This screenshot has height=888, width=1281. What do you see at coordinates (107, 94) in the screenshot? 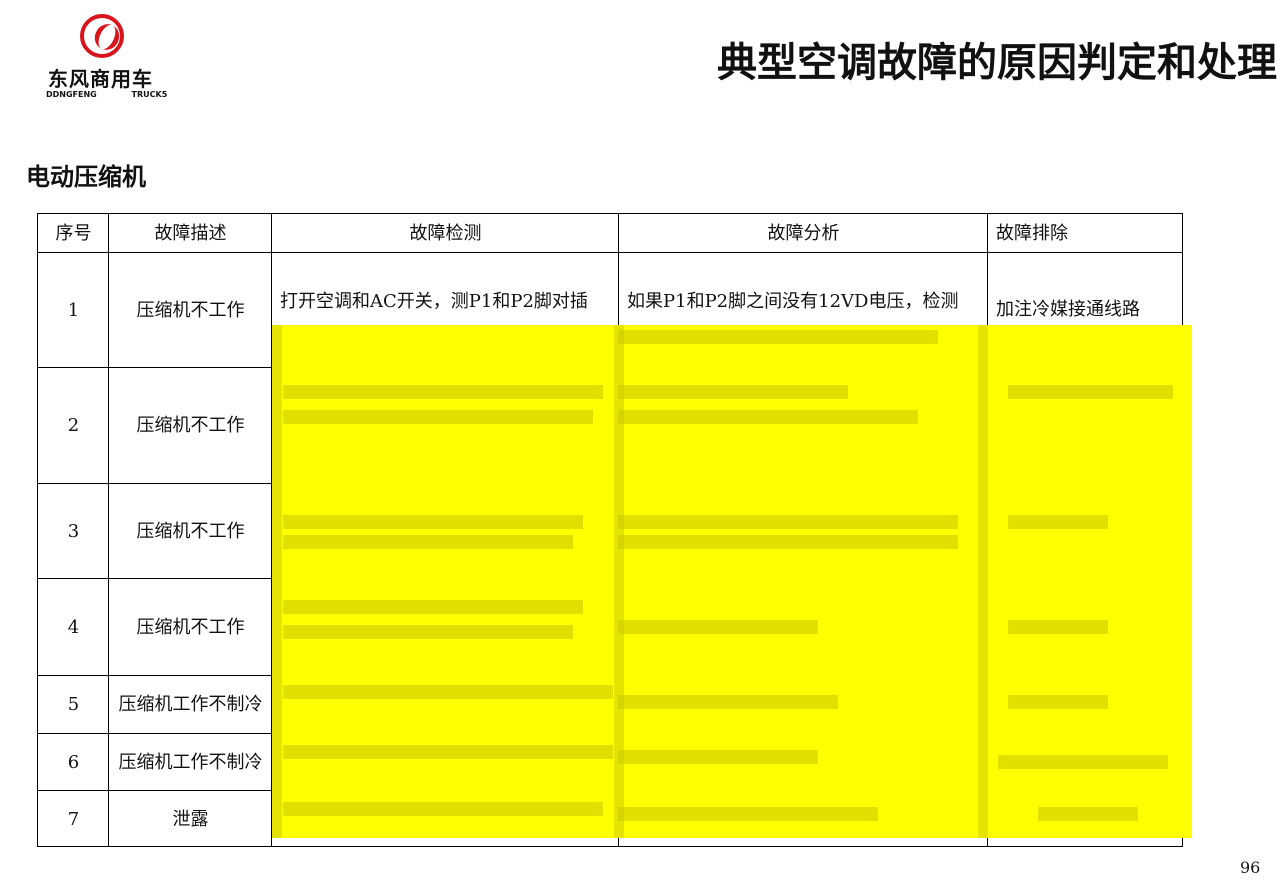
I see `logo-text-en: DDNGFENG TRUCK5` at bounding box center [107, 94].